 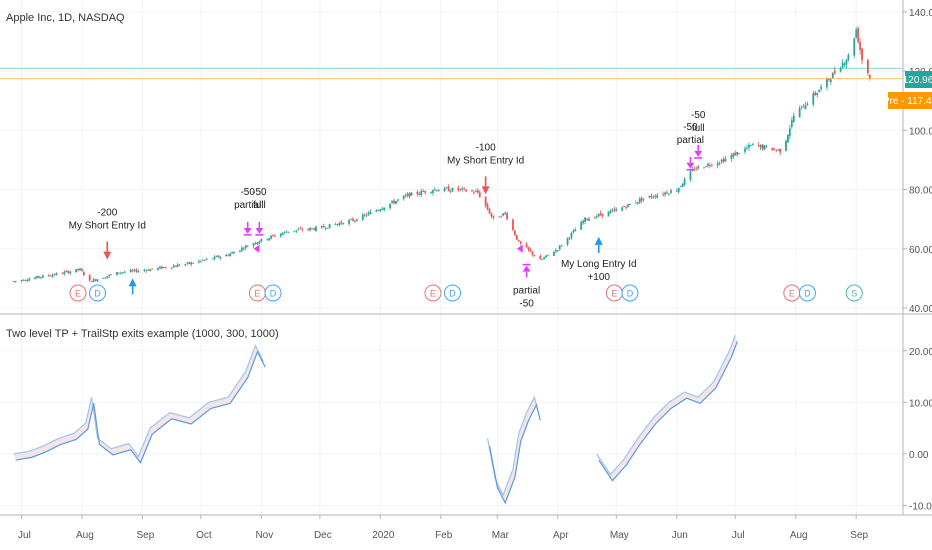 What do you see at coordinates (598, 277) in the screenshot?
I see `signal-label: +100` at bounding box center [598, 277].